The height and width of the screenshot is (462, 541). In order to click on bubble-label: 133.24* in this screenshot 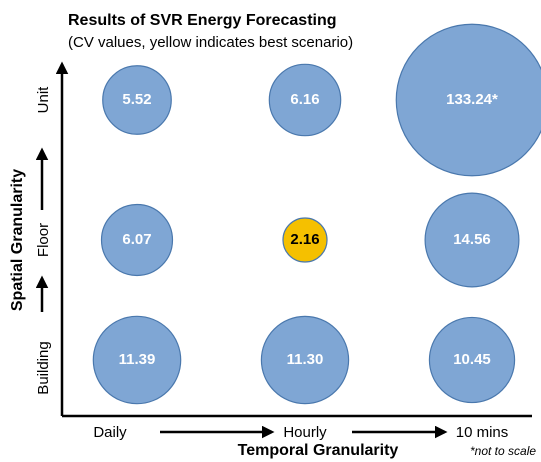, I will do `click(472, 99)`.